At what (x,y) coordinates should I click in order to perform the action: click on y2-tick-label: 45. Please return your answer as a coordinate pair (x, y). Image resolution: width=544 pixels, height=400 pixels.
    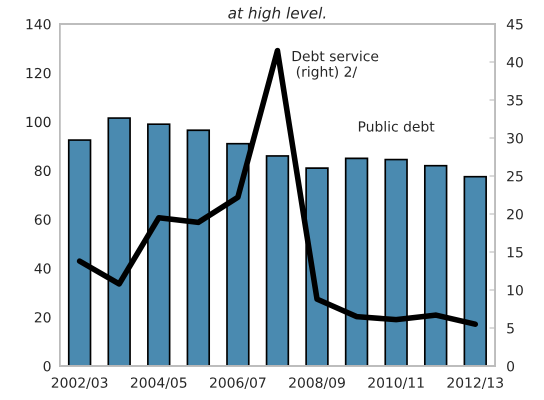
    Looking at the image, I should click on (514, 24).